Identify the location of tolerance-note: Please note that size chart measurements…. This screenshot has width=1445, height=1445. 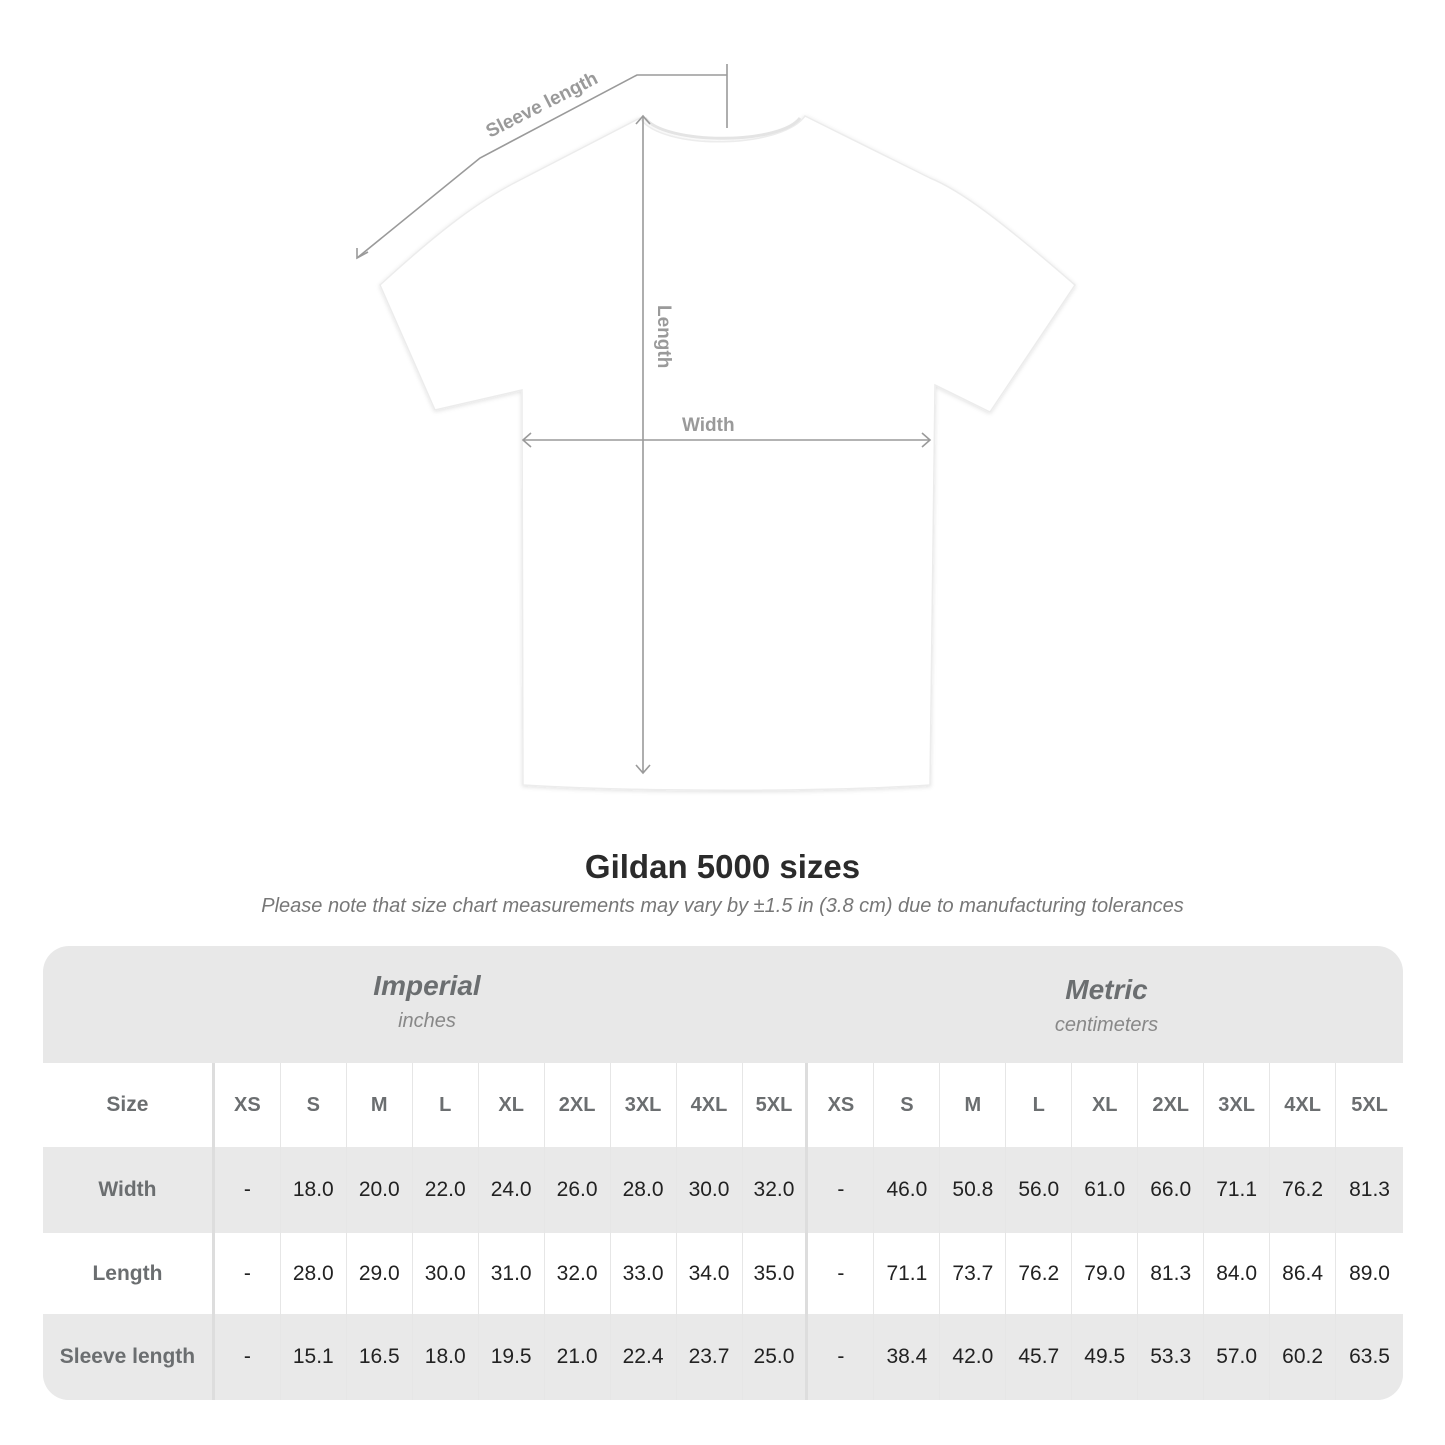
(722, 906).